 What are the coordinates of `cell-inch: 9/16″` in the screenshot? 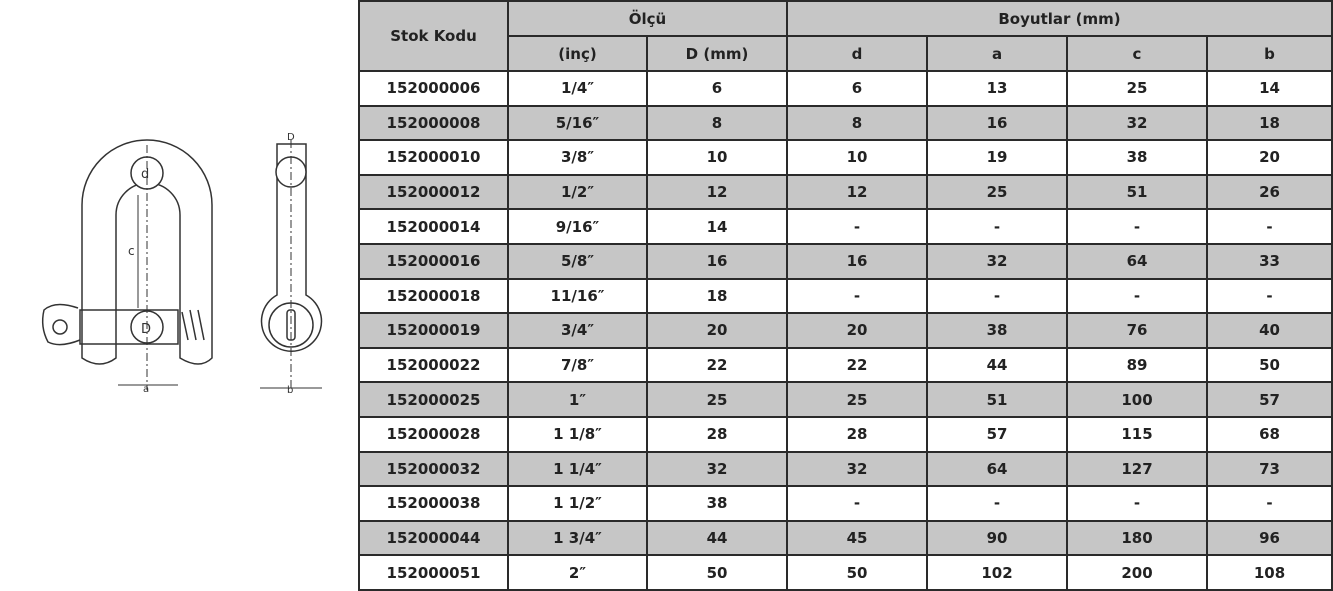 It's located at (577, 226).